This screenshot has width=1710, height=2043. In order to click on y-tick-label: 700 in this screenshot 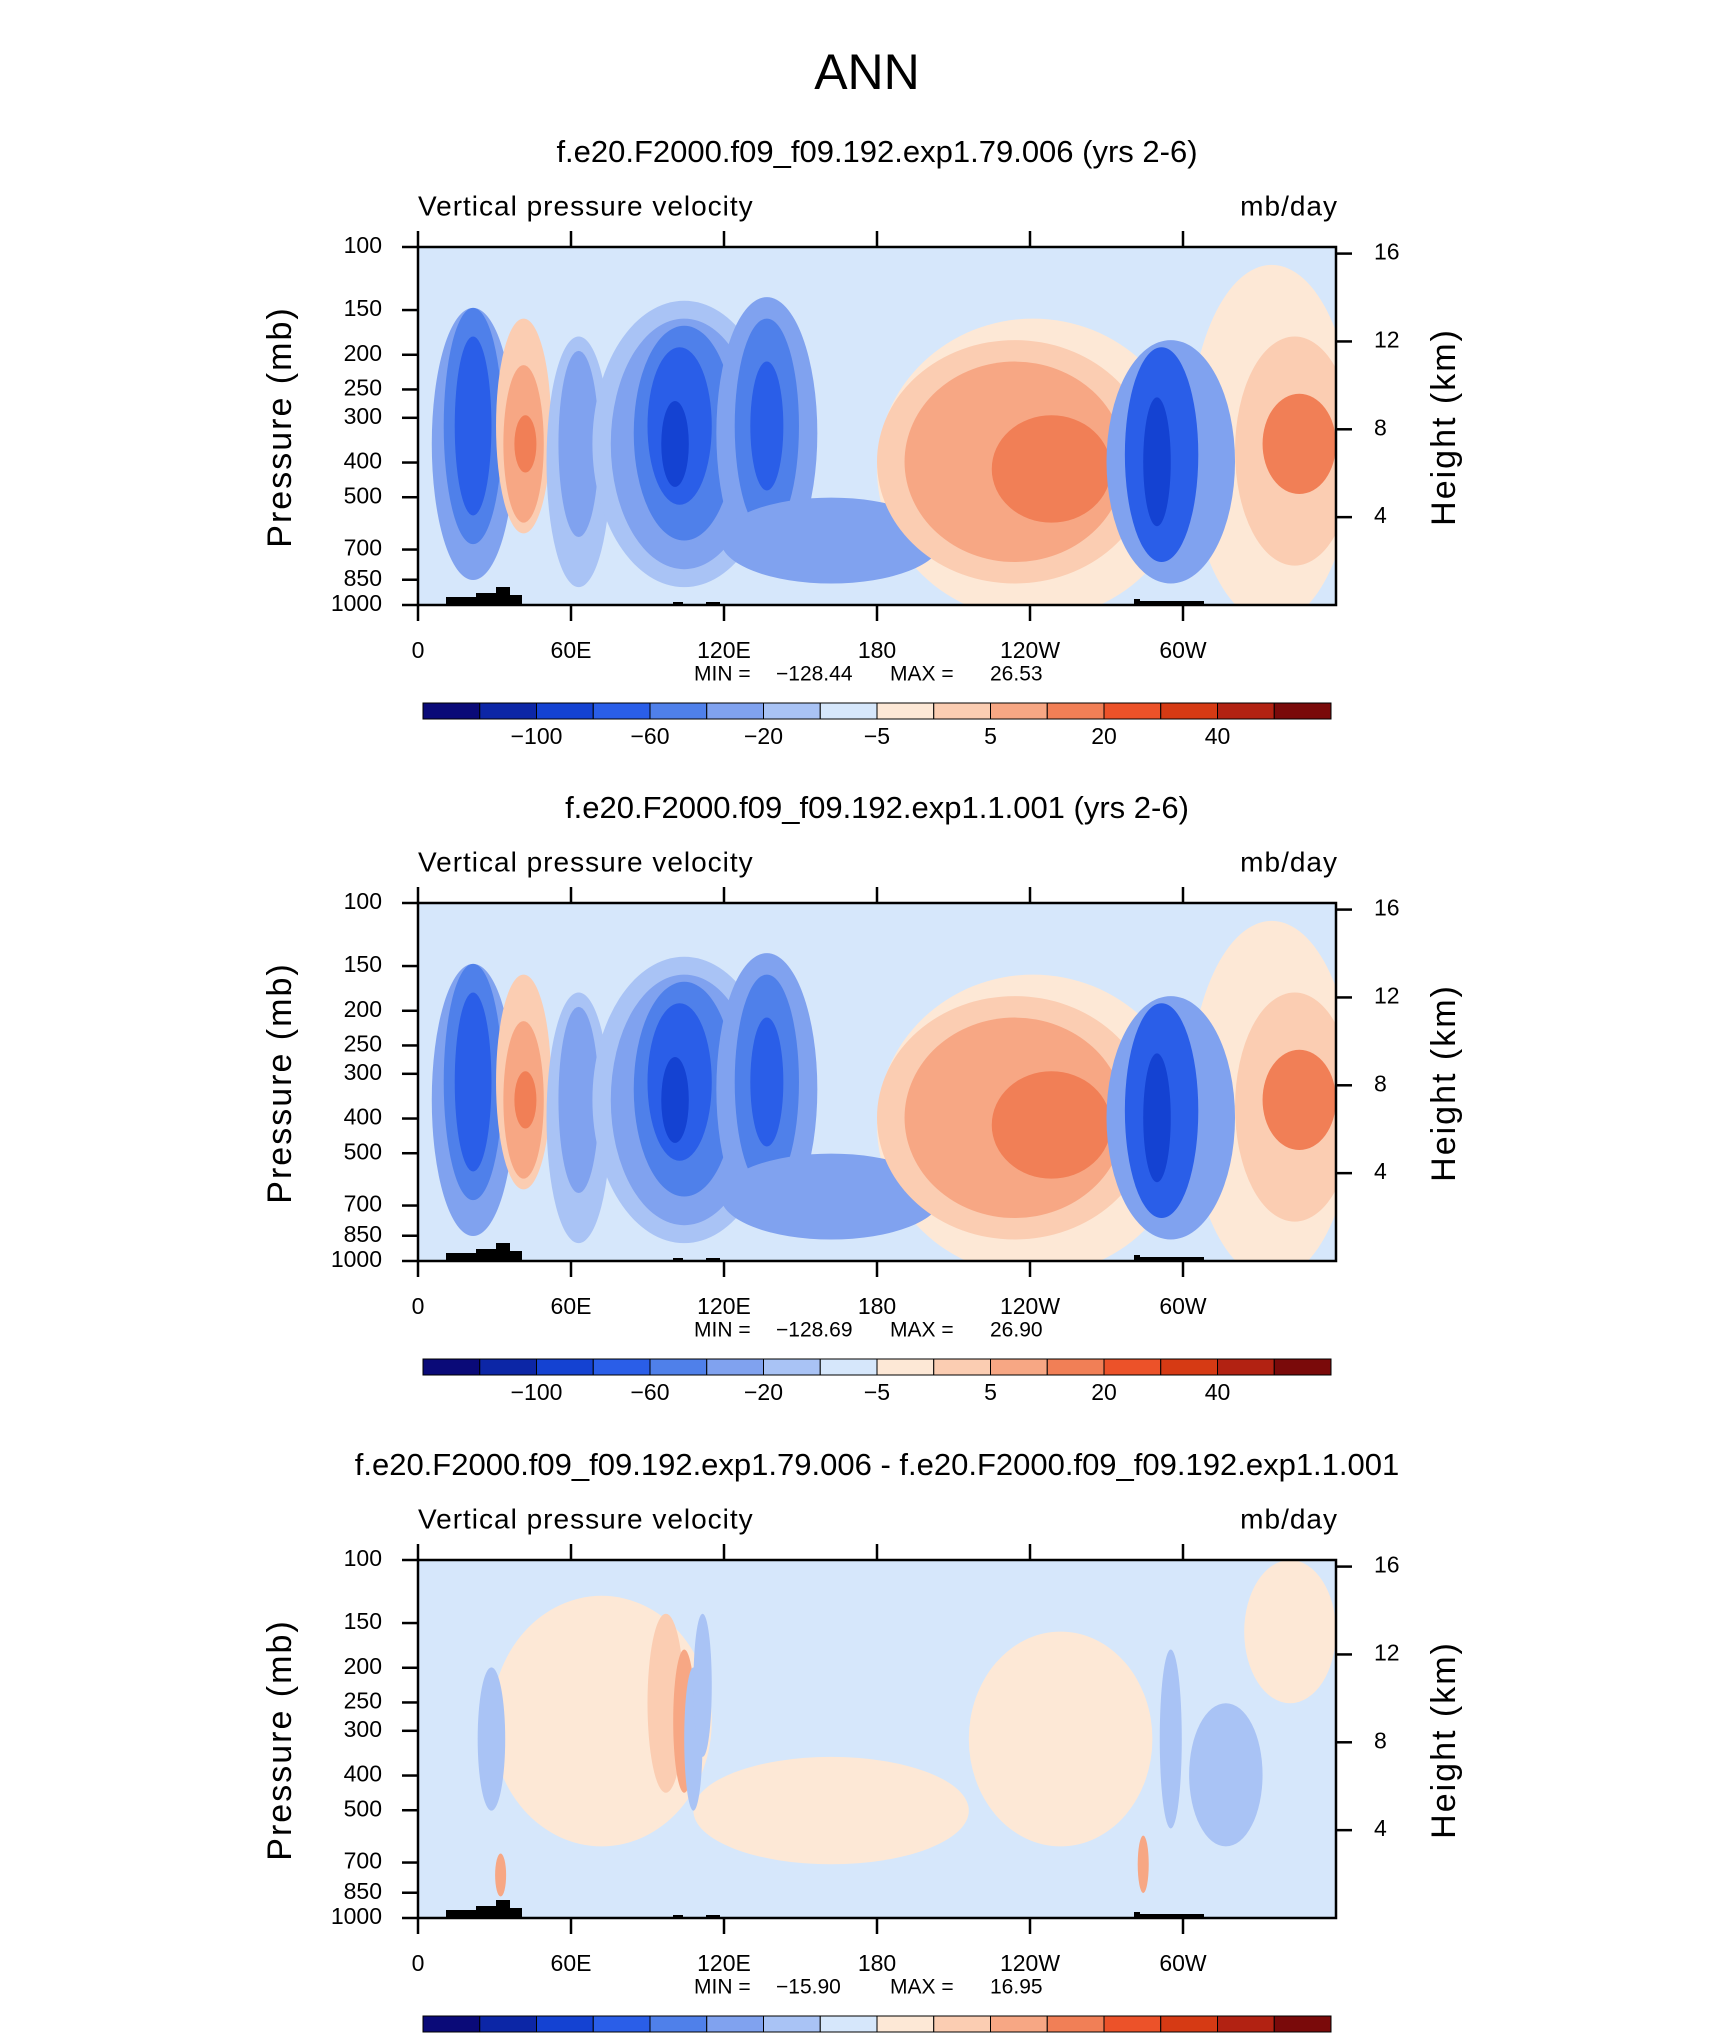, I will do `click(363, 1861)`.